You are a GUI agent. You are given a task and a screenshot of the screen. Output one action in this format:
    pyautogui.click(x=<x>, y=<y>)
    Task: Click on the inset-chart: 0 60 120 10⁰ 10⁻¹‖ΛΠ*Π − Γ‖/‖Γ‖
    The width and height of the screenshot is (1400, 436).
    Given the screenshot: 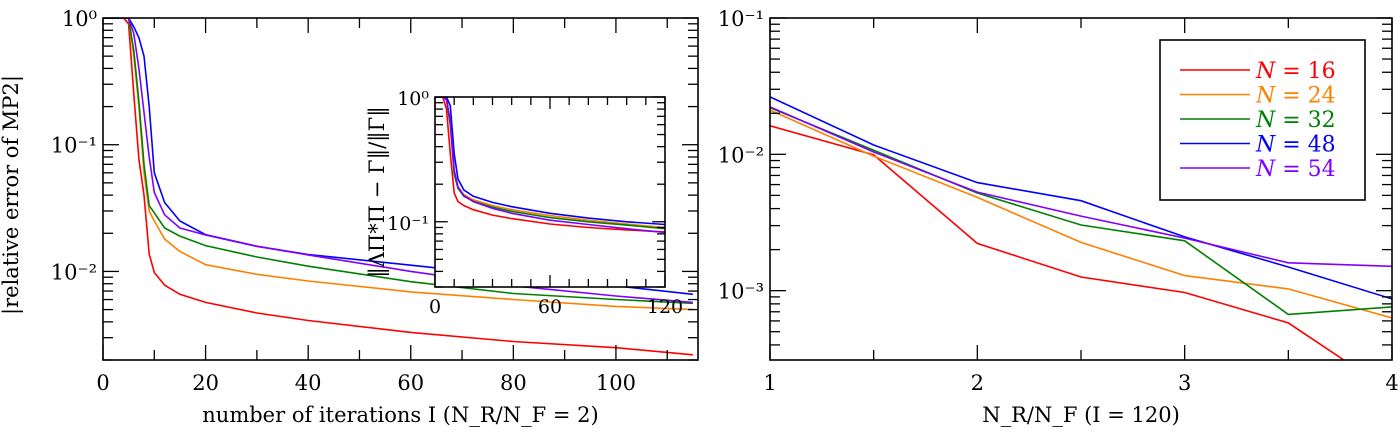 What is the action you would take?
    pyautogui.click(x=524, y=203)
    